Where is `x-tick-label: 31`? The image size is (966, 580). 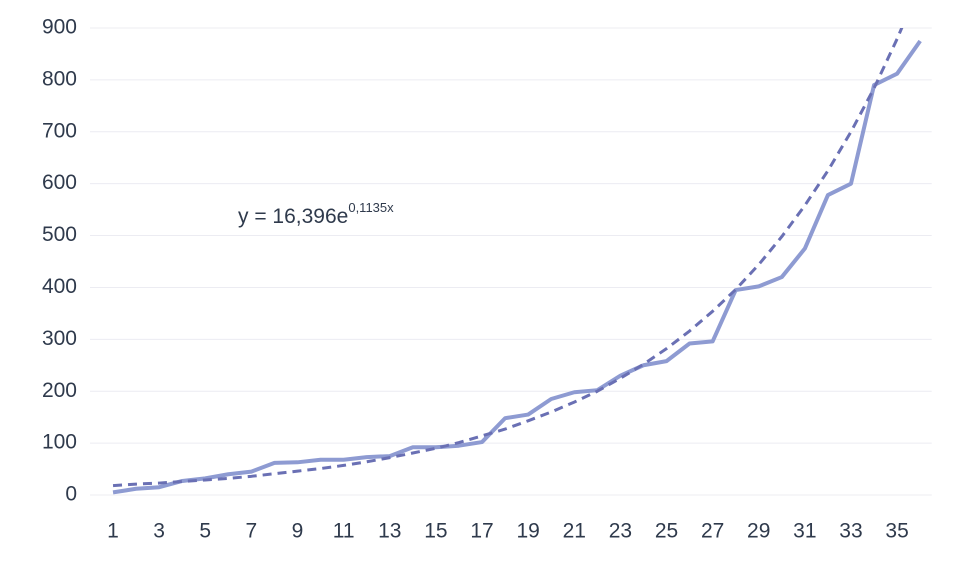
x-tick-label: 31 is located at coordinates (804, 531).